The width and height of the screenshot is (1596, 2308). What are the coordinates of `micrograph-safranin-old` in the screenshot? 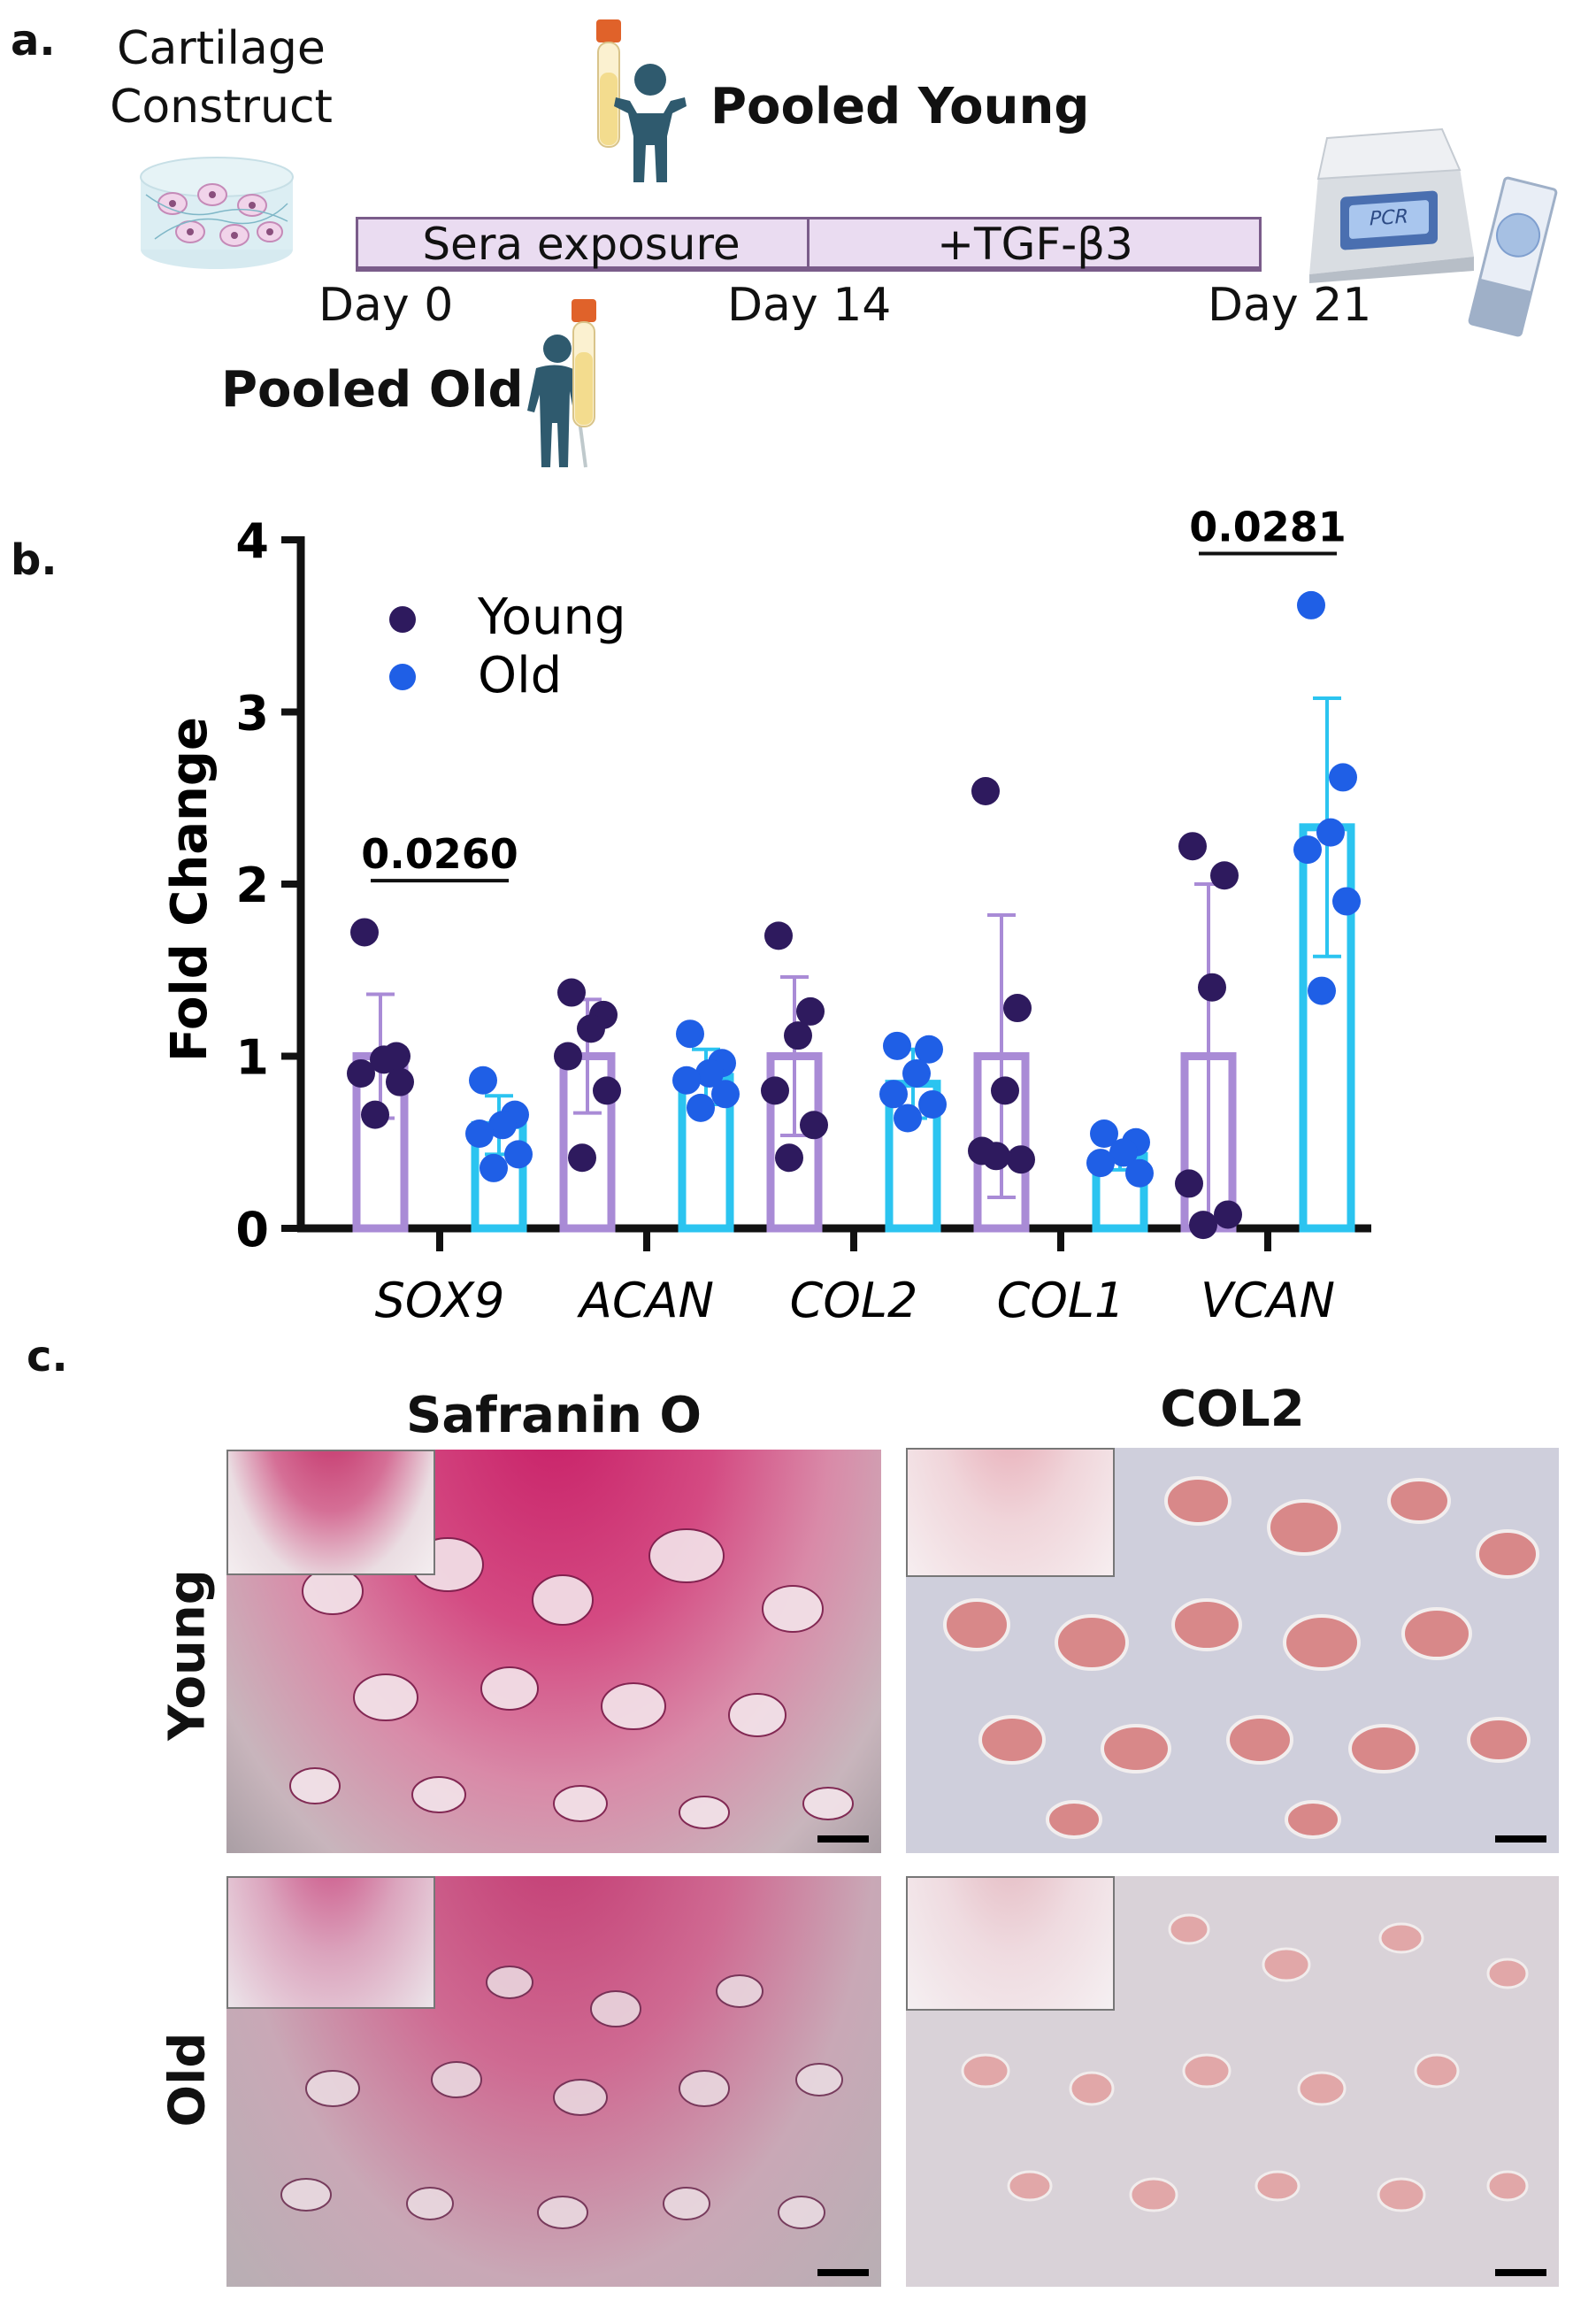 It's located at (553, 2081).